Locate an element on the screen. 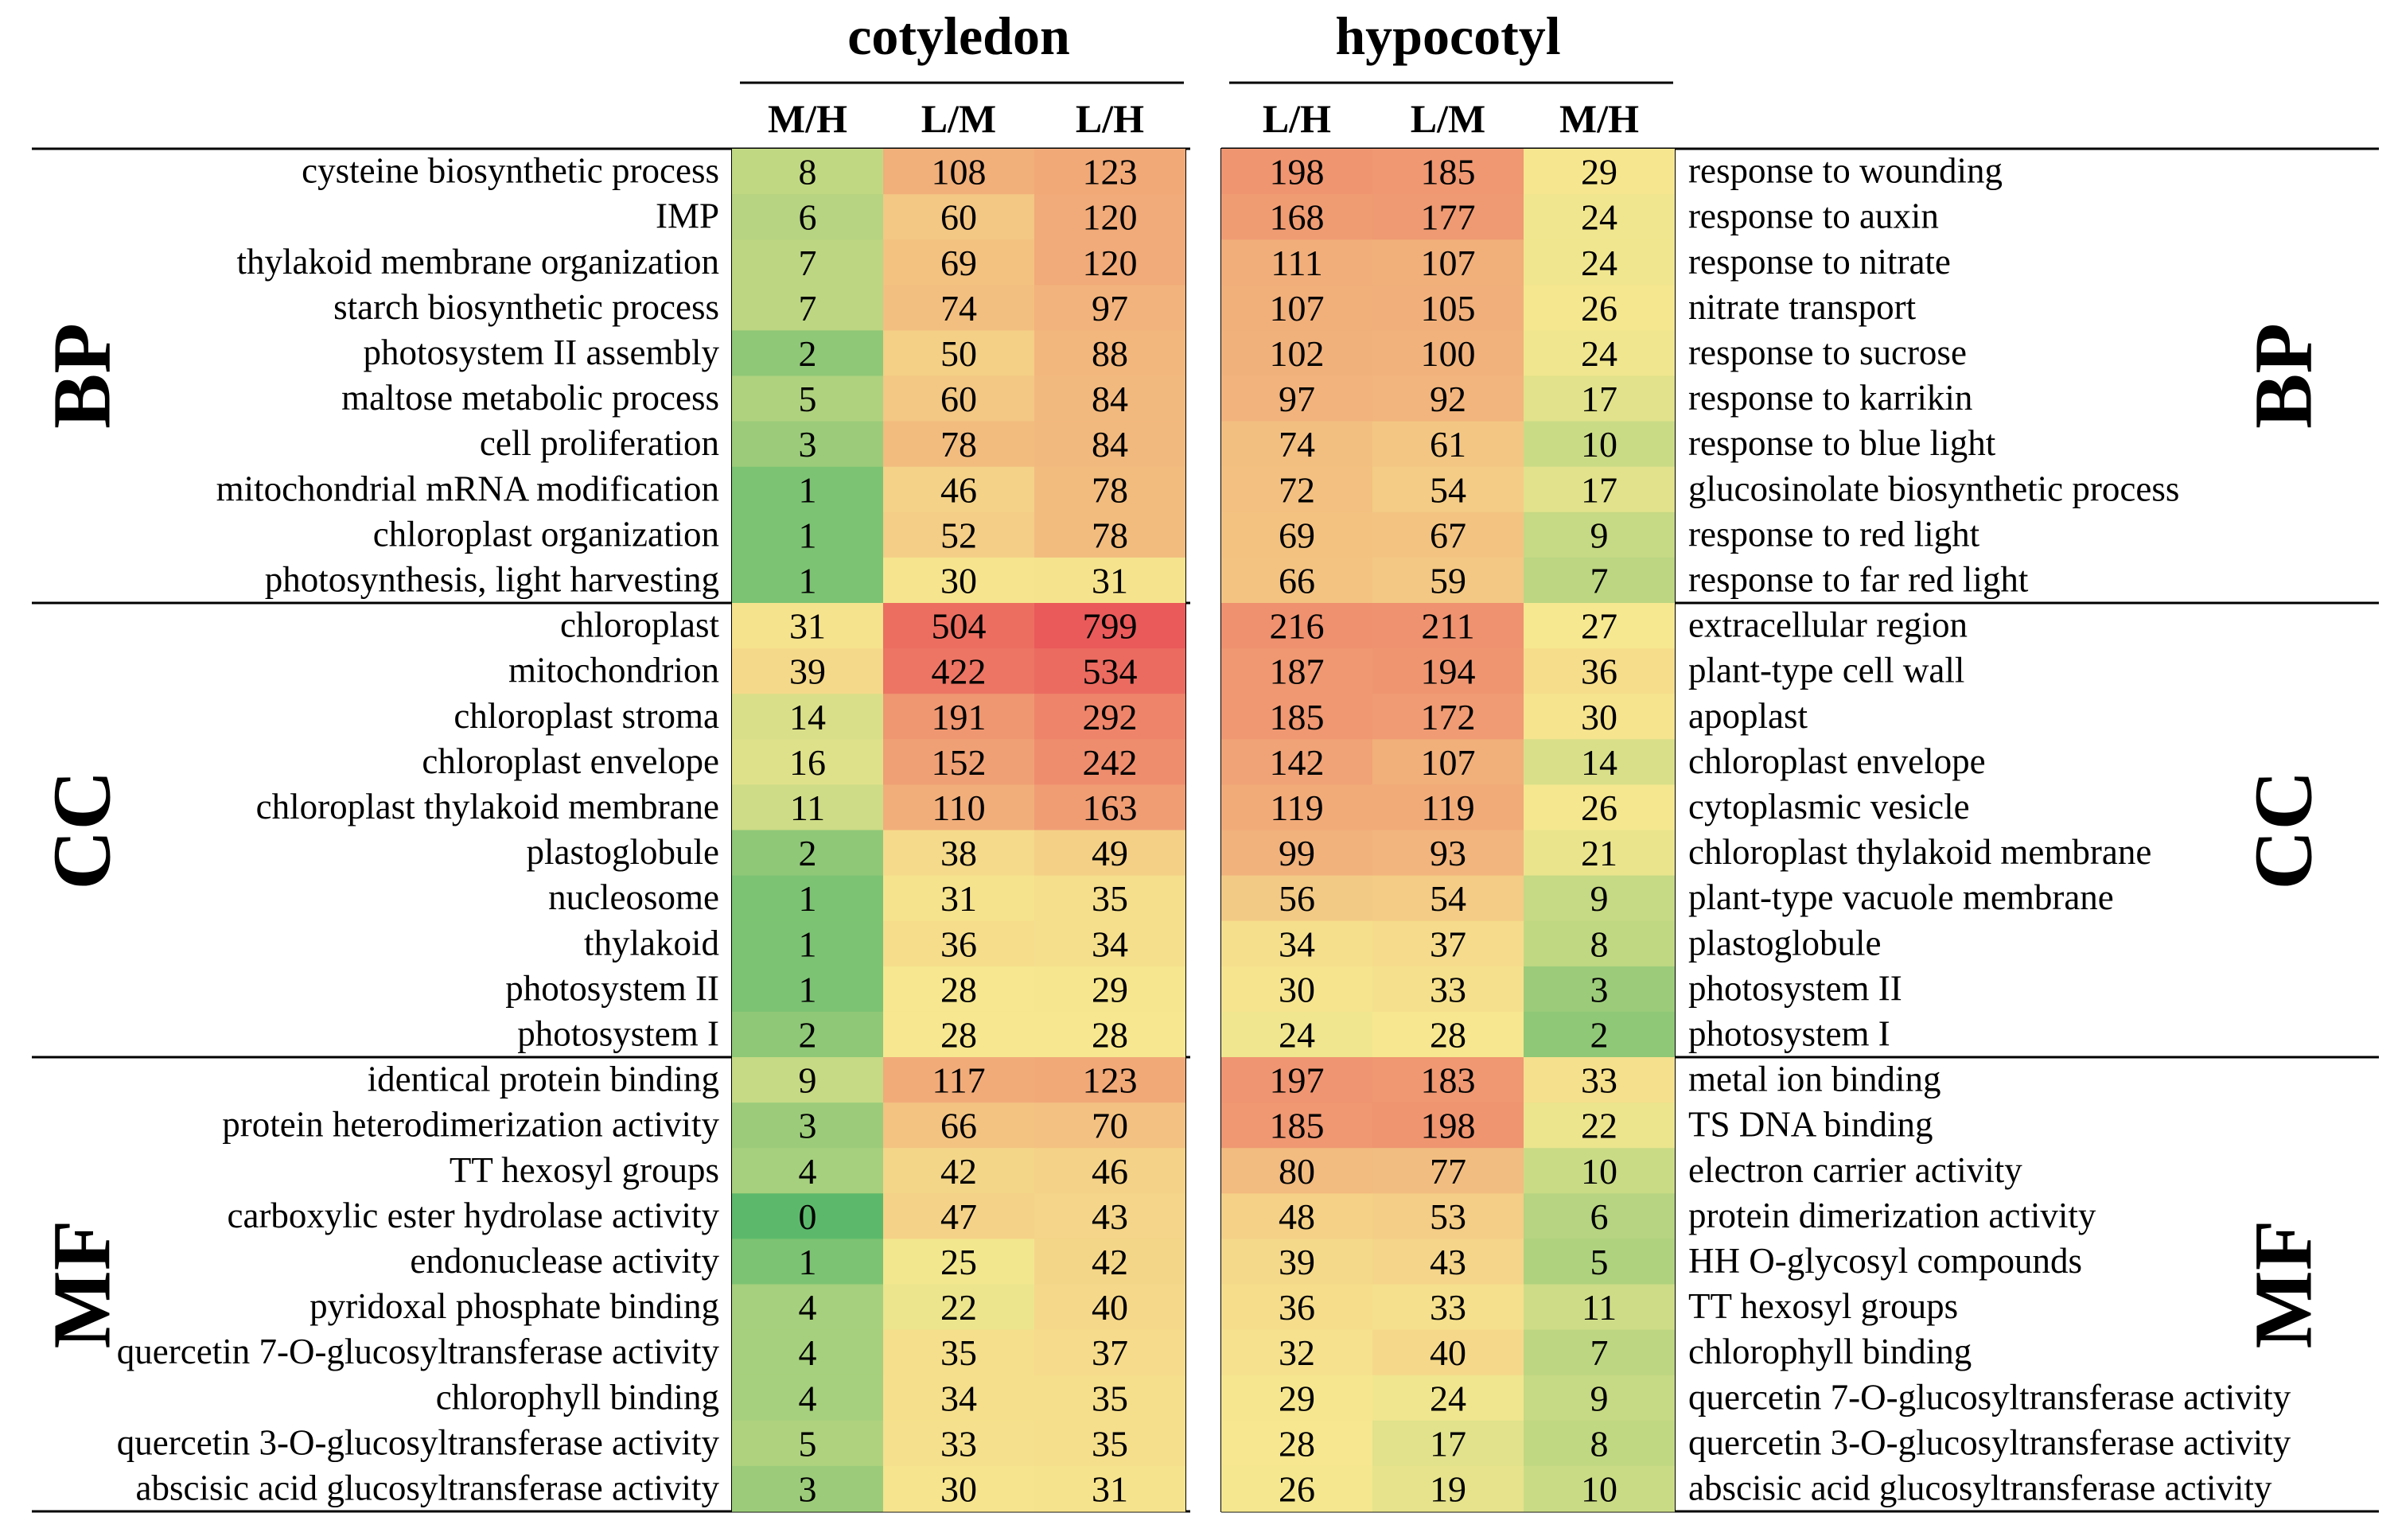 Image resolution: width=2394 pixels, height=1540 pixels. category-label-bp-right: BP is located at coordinates (2284, 376).